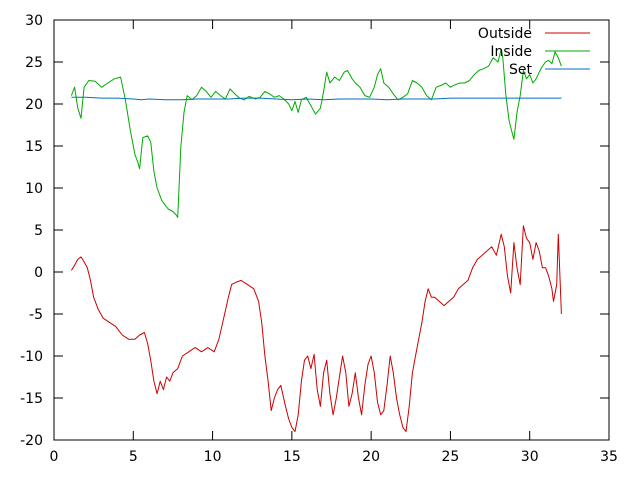  What do you see at coordinates (31, 399) in the screenshot?
I see `y-tick-label: -15` at bounding box center [31, 399].